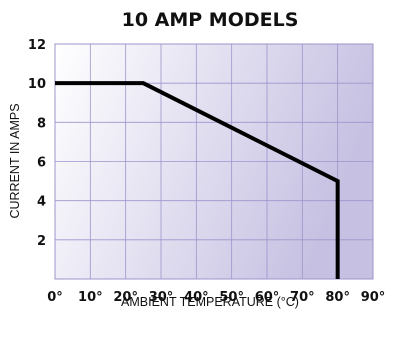  Describe the element at coordinates (231, 297) in the screenshot. I see `x-tick-label: 50°` at that location.